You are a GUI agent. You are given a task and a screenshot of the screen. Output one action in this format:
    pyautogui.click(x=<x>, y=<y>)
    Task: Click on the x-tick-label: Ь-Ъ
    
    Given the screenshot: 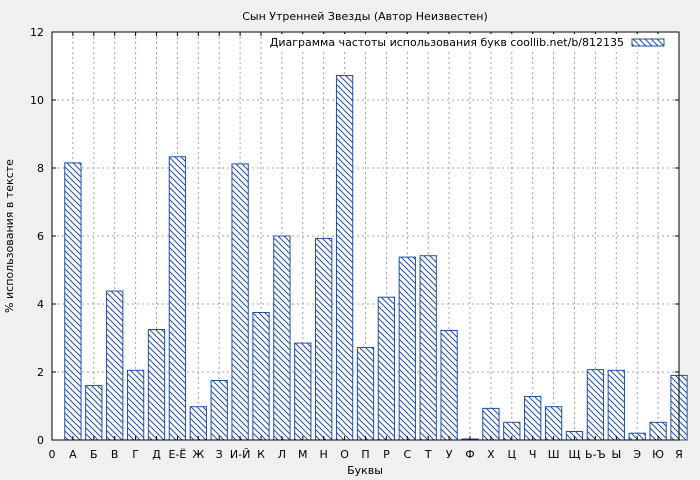 What is the action you would take?
    pyautogui.click(x=595, y=454)
    